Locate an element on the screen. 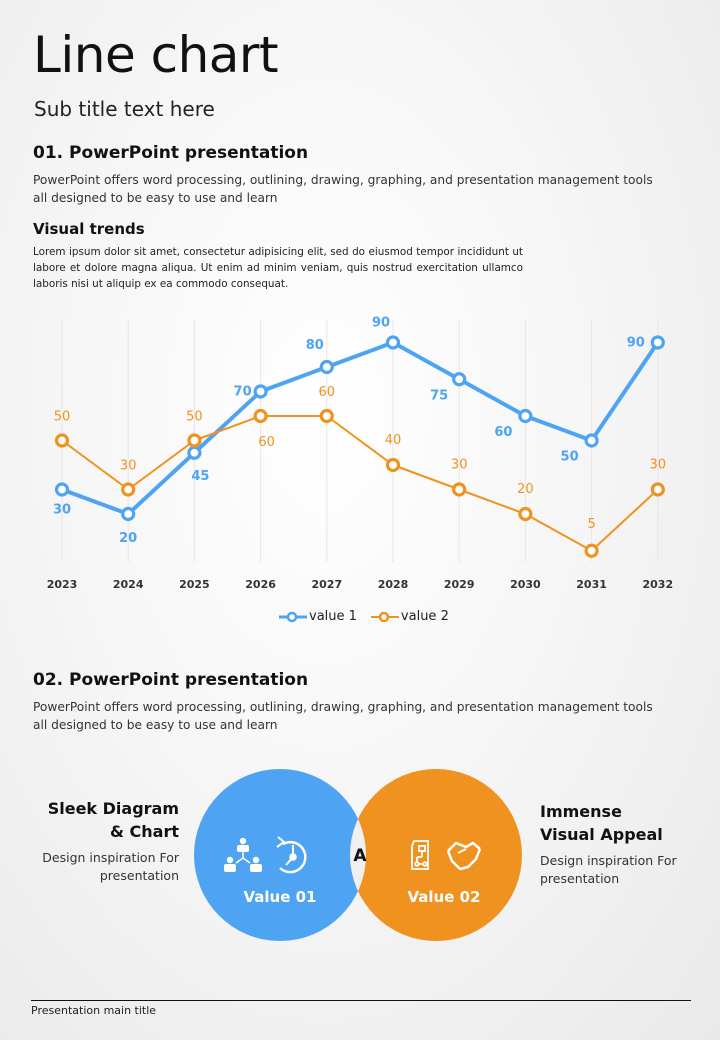  x-tick-label: 2023 is located at coordinates (62, 584).